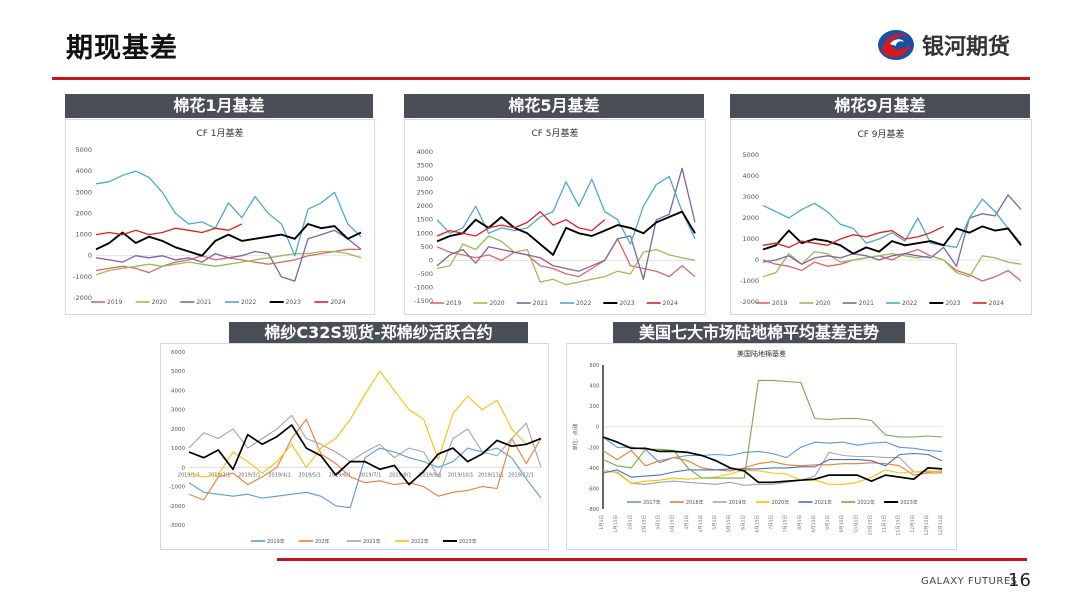 This screenshot has width=1080, height=608. Describe the element at coordinates (593, 510) in the screenshot. I see `y-tick-label: -800` at that location.